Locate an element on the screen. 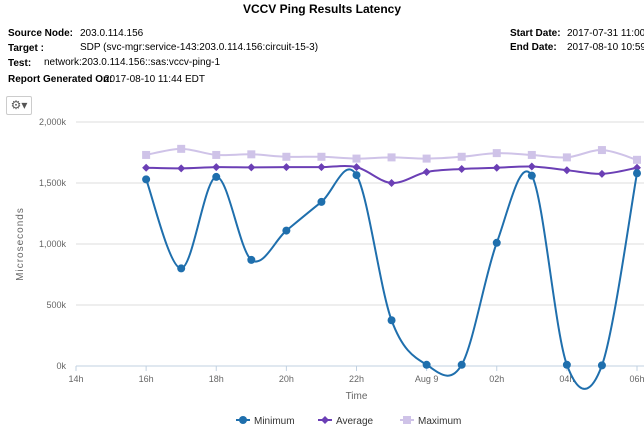 The height and width of the screenshot is (430, 644). source-node-label: Source Node: is located at coordinates (41, 33).